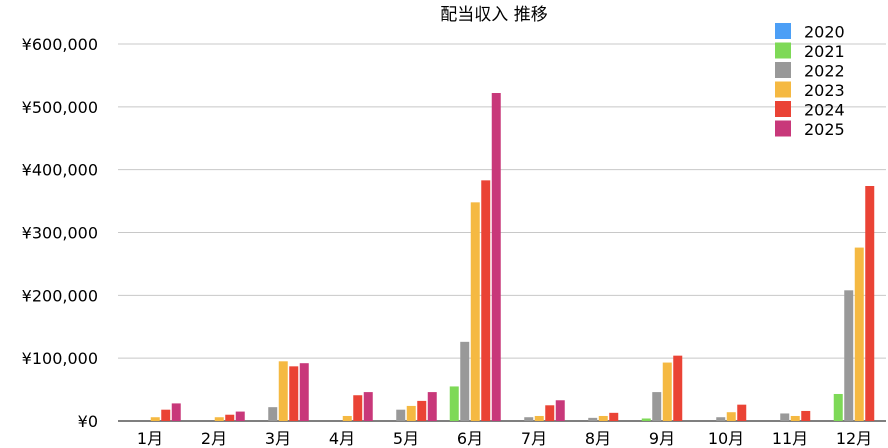  Describe the element at coordinates (824, 110) in the screenshot. I see `legend-label: 2024` at that location.